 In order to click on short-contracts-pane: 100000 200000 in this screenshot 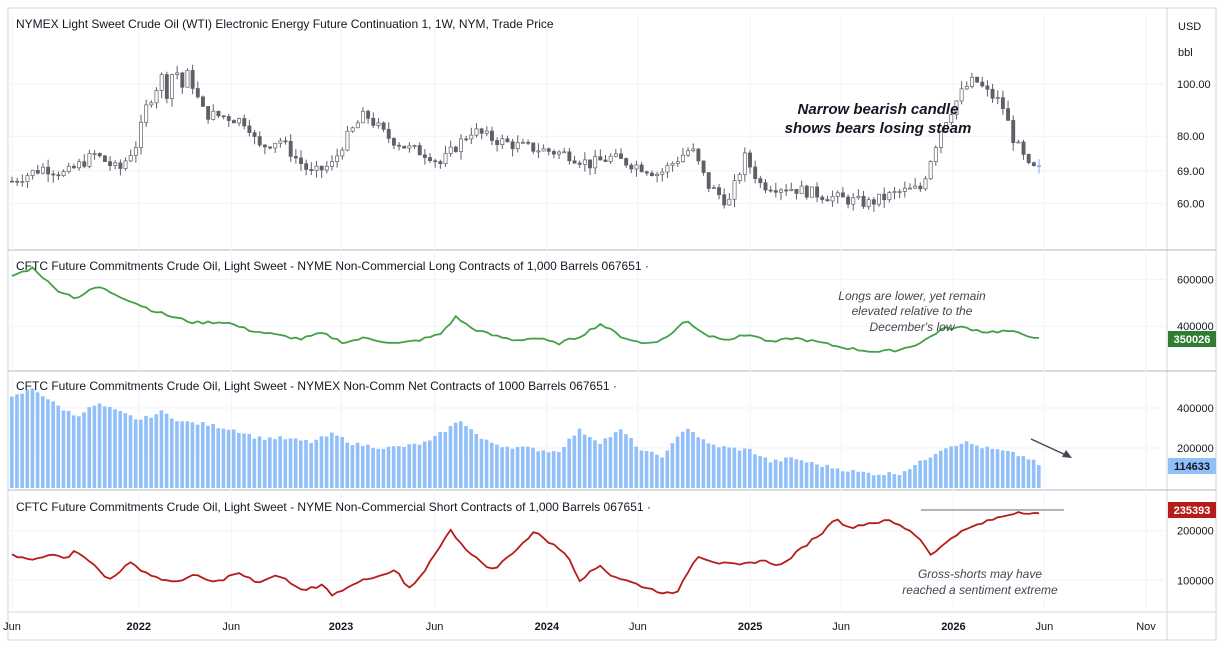, I will do `click(612, 554)`.